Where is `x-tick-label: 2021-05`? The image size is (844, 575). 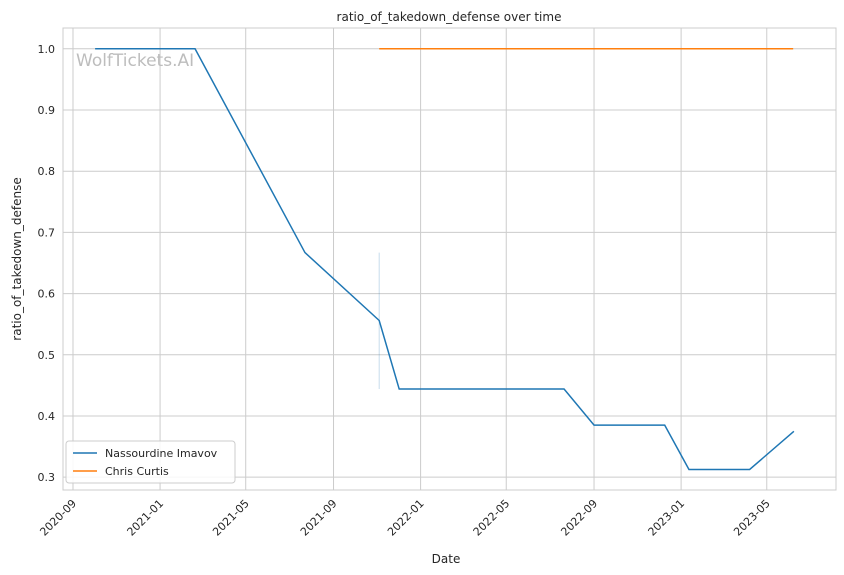 x-tick-label: 2021-05 is located at coordinates (231, 518).